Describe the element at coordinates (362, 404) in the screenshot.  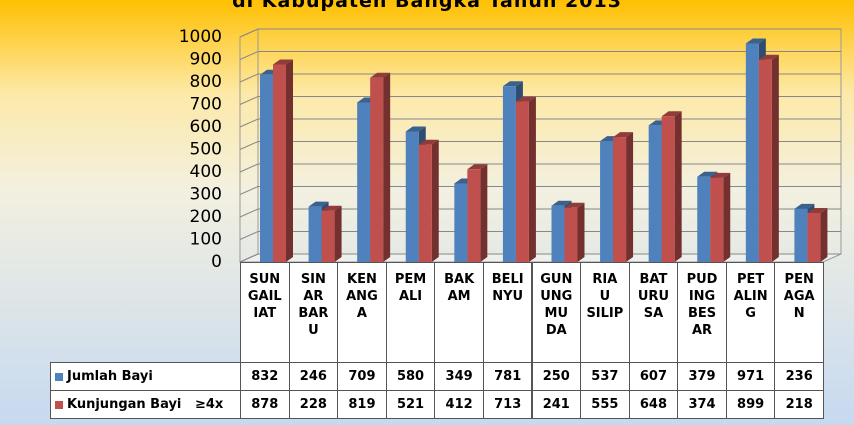
I see `value-cell: 819` at that location.